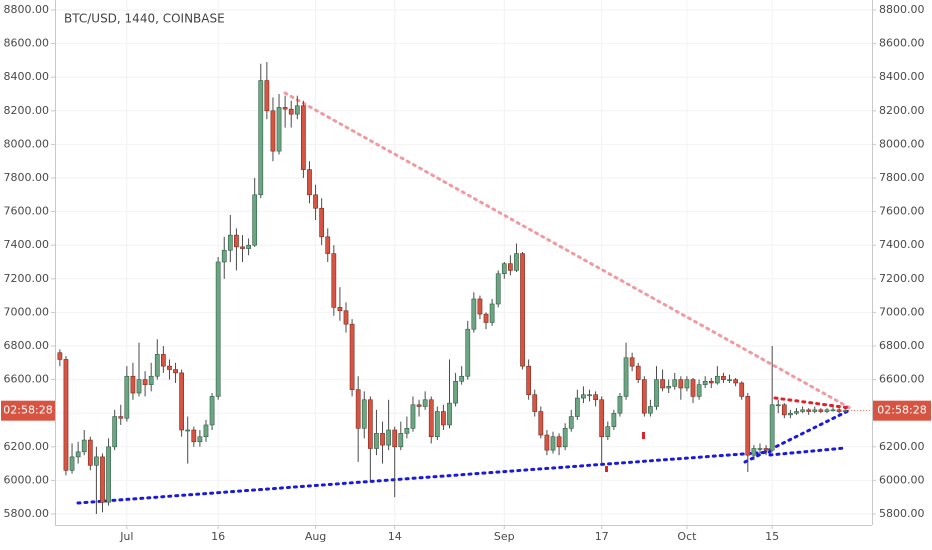  Describe the element at coordinates (902, 143) in the screenshot. I see `y-tick-label: 8000.00` at that location.